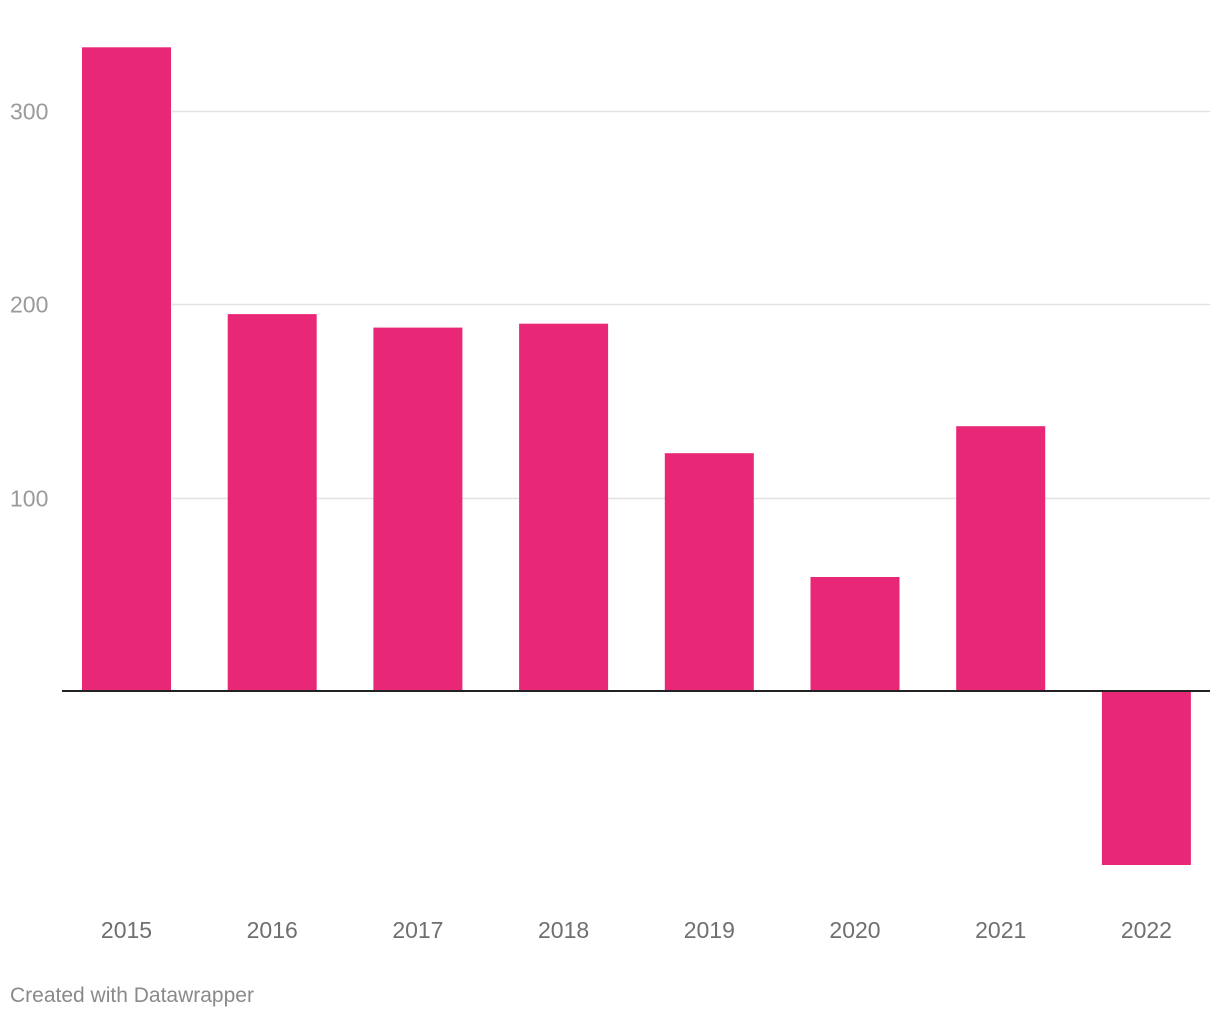 The height and width of the screenshot is (1020, 1220). What do you see at coordinates (636, 930) in the screenshot?
I see `x-axis-labels: 2015 2016 2017 2018 2019 2020 2021 2022` at bounding box center [636, 930].